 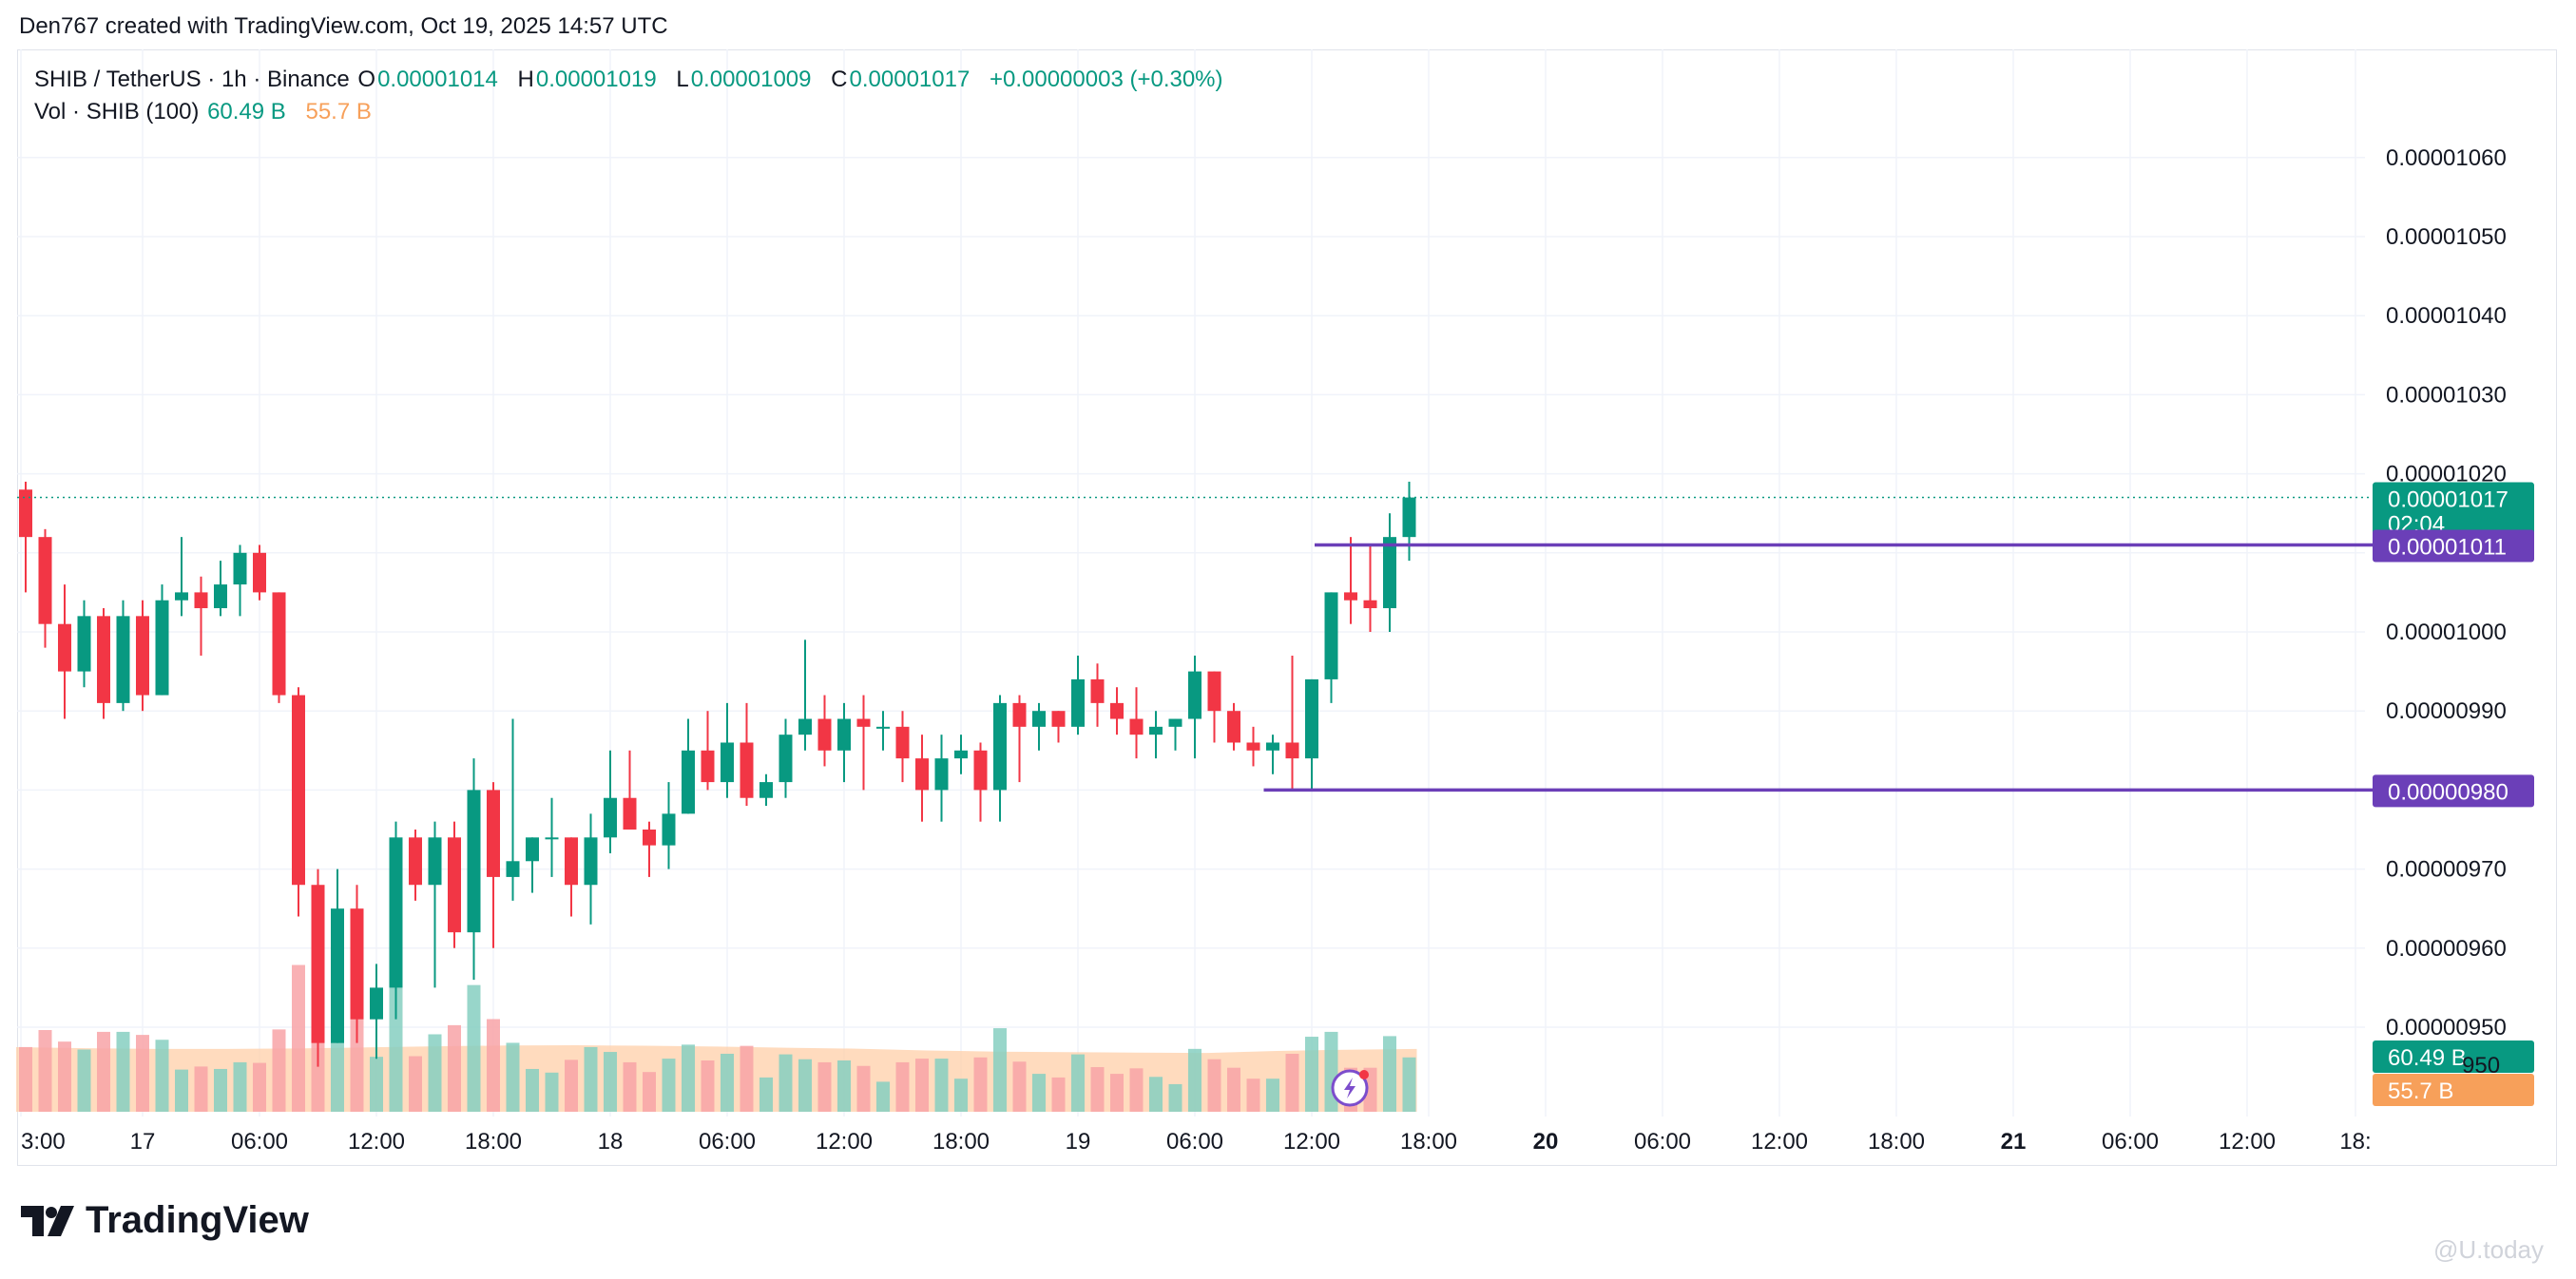 I want to click on time-tick-label: 19, so click(x=1079, y=1142).